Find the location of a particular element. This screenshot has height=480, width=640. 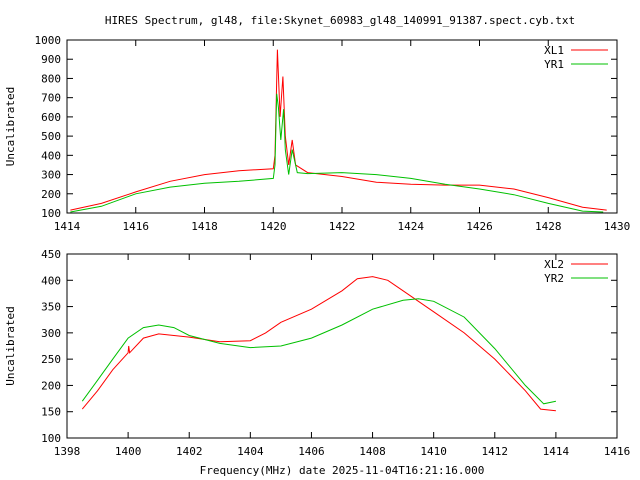

x-tick-label: 1424 is located at coordinates (411, 226).